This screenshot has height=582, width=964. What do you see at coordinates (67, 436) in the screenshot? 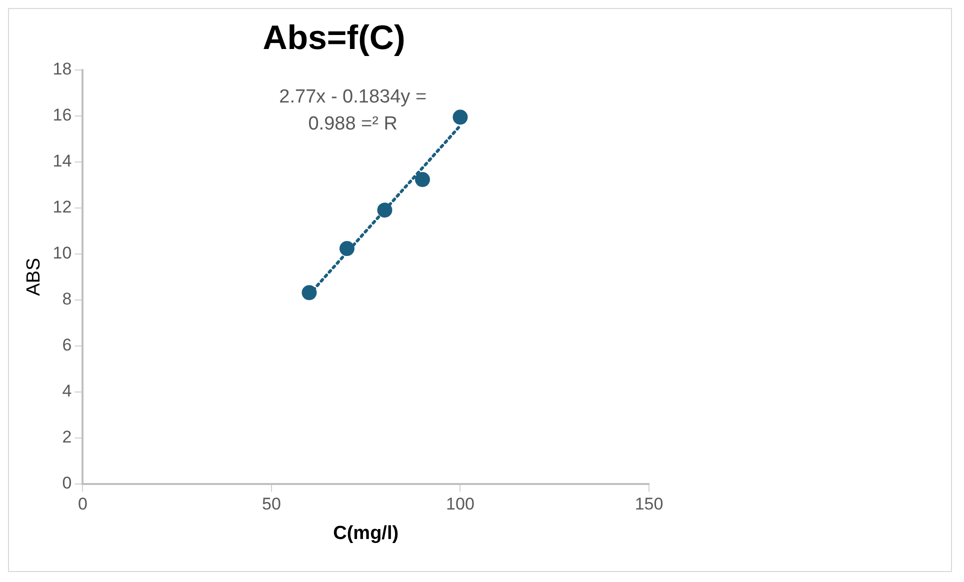
I see `y-tick-label: 2` at bounding box center [67, 436].